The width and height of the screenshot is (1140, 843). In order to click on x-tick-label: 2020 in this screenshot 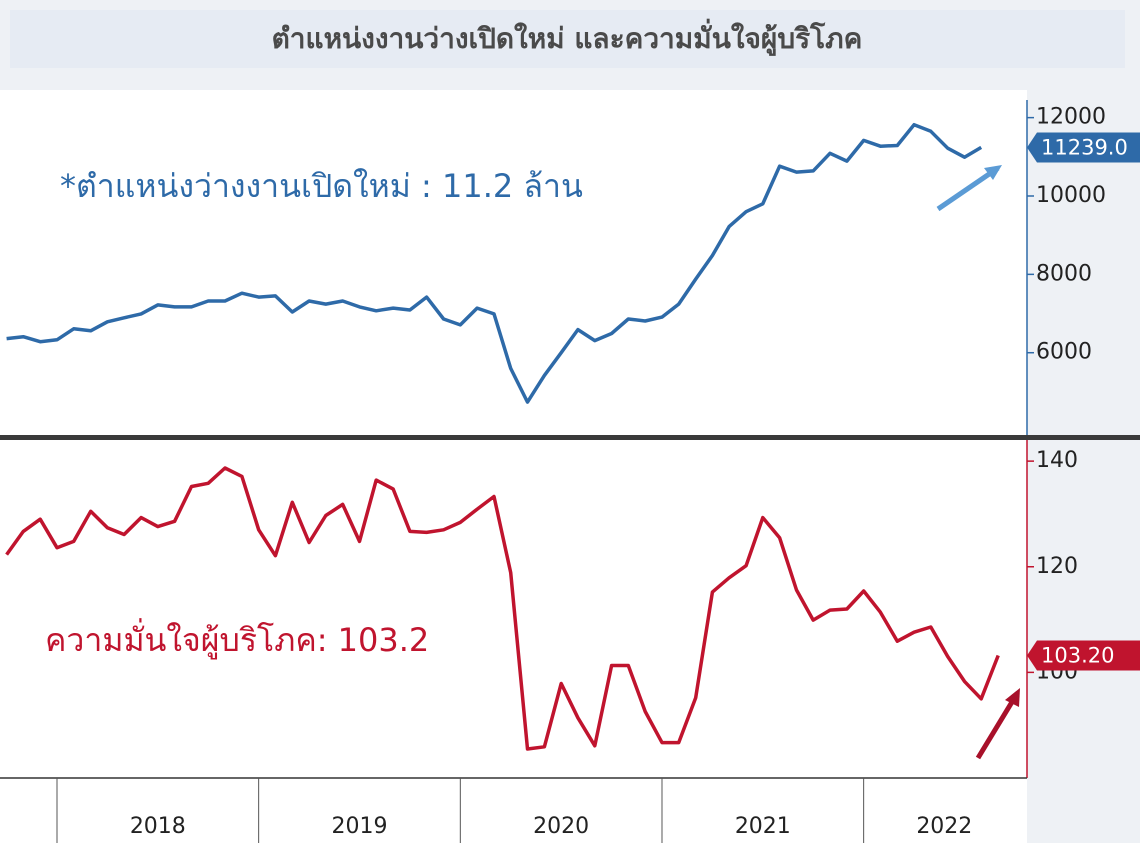, I will do `click(561, 826)`.